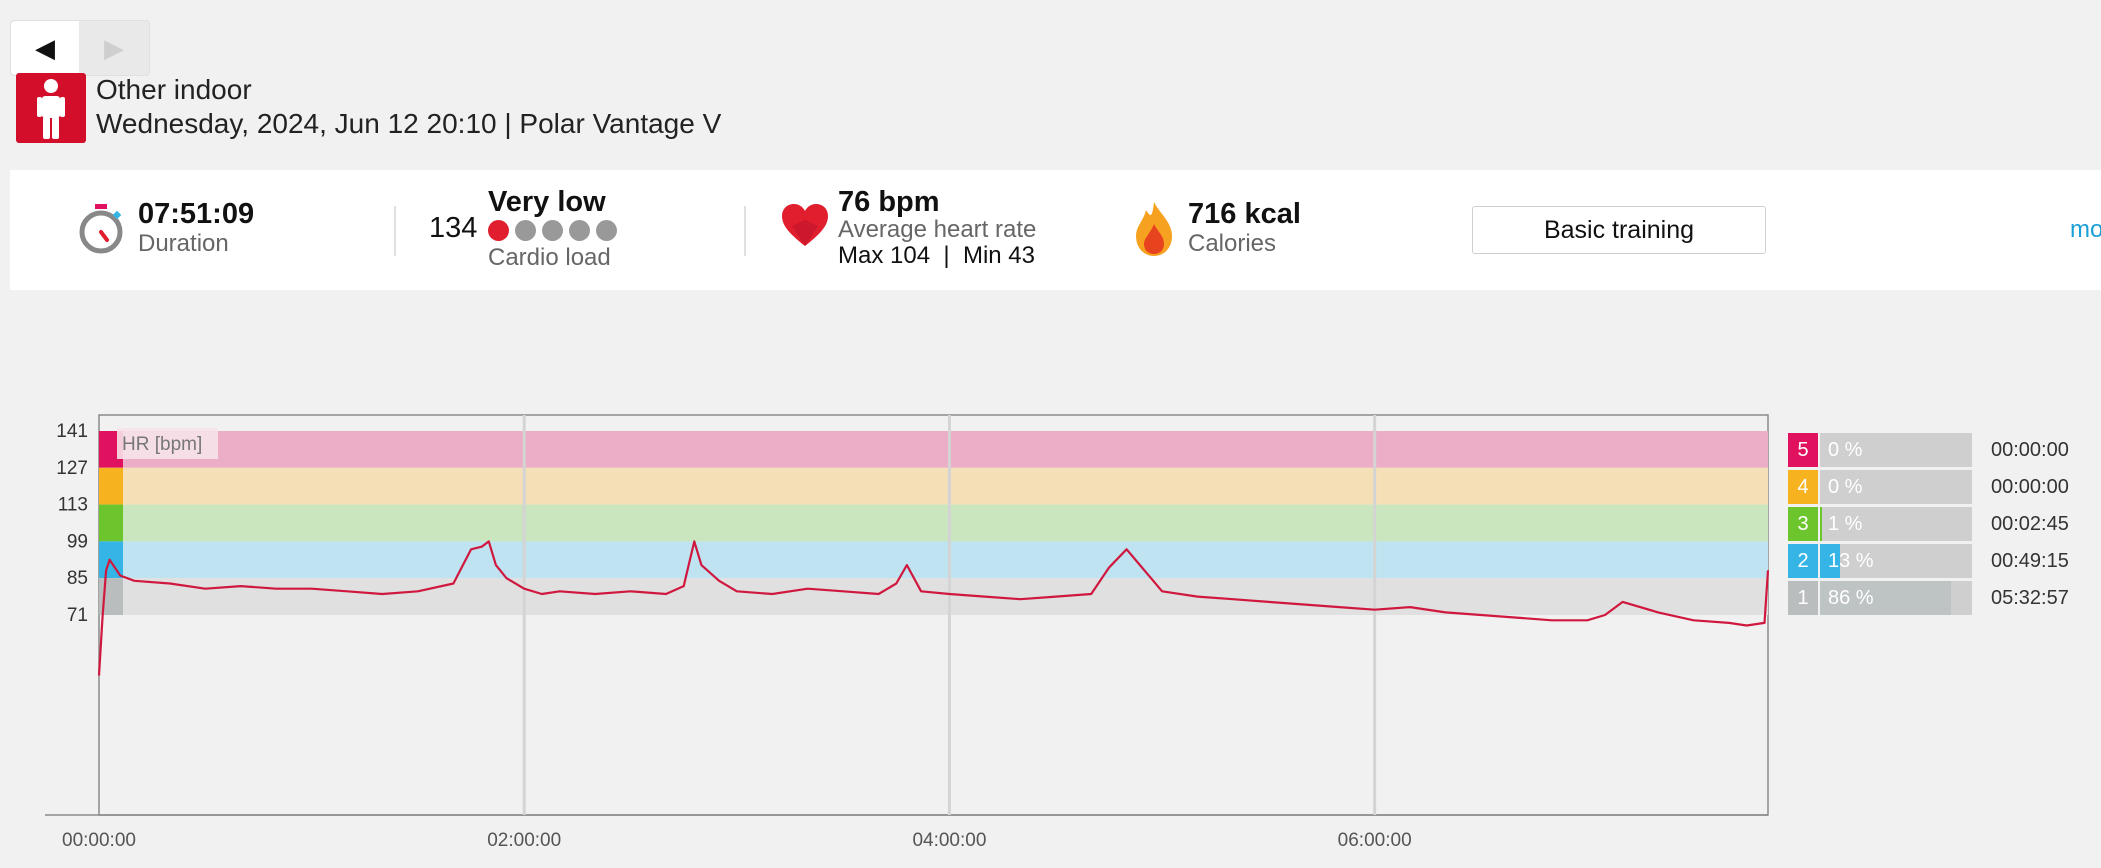 This screenshot has width=2101, height=868. Describe the element at coordinates (1803, 487) in the screenshot. I see `zone-number: 4` at that location.